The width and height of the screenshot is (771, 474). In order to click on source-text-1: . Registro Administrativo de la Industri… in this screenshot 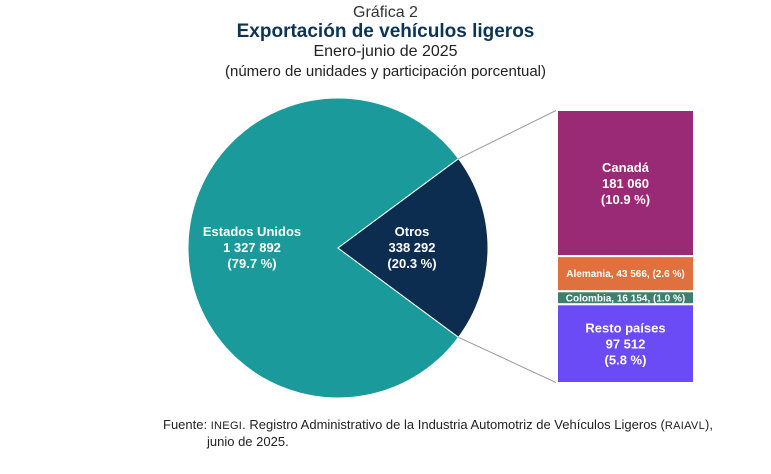, I will do `click(453, 424)`.